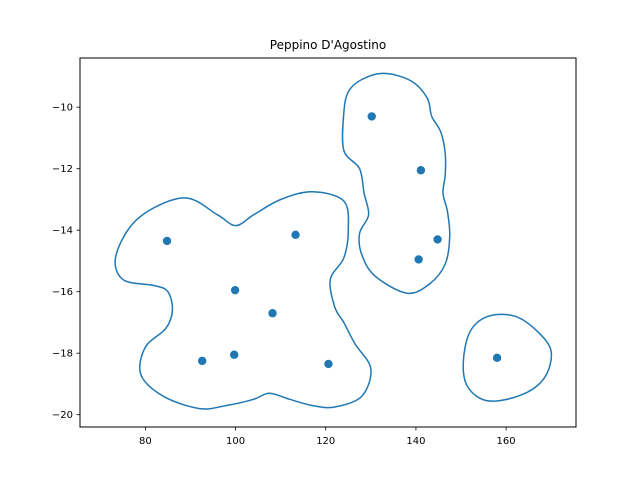  What do you see at coordinates (66, 262) in the screenshot?
I see `y-axis-ticks: −10 −12 −14 −16 −18 −20` at bounding box center [66, 262].